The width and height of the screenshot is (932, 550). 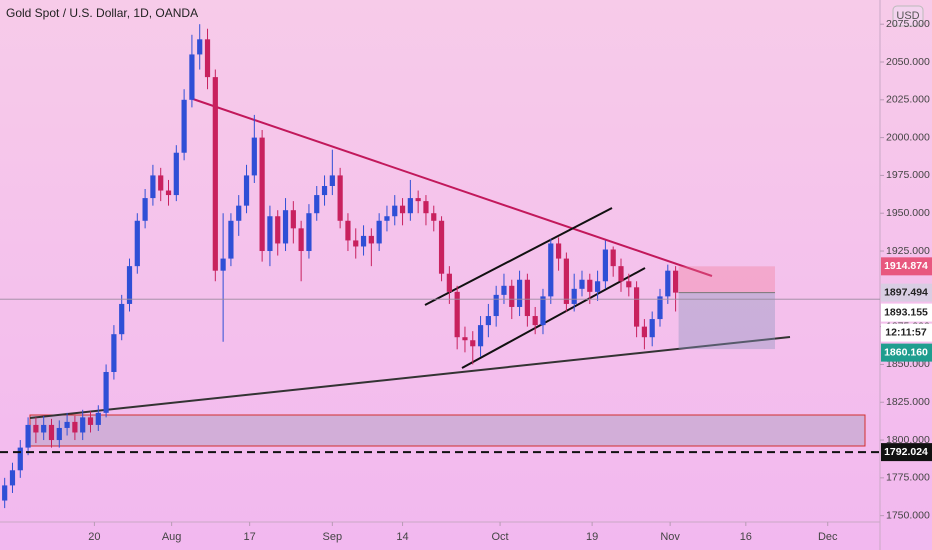 I want to click on position-stop, so click(x=726, y=321).